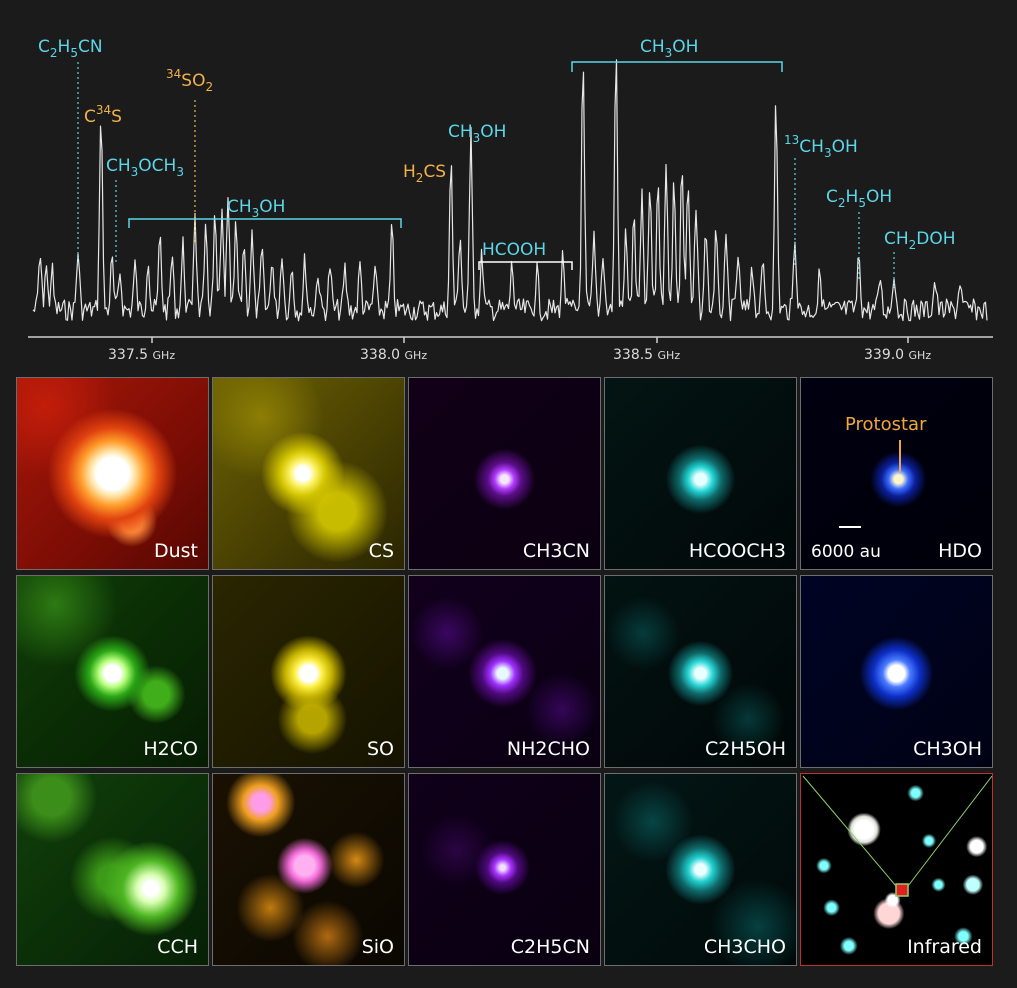 This screenshot has height=988, width=1017. Describe the element at coordinates (514, 250) in the screenshot. I see `label-hcooh: HCOOH` at that location.